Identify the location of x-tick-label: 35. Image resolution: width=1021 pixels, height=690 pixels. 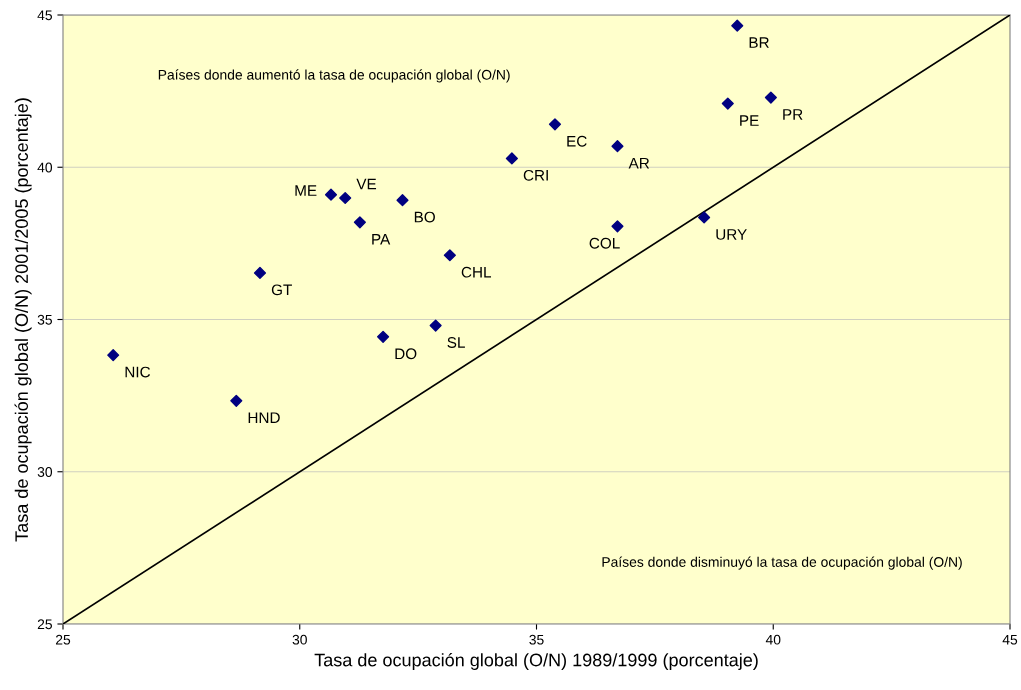
(536, 639).